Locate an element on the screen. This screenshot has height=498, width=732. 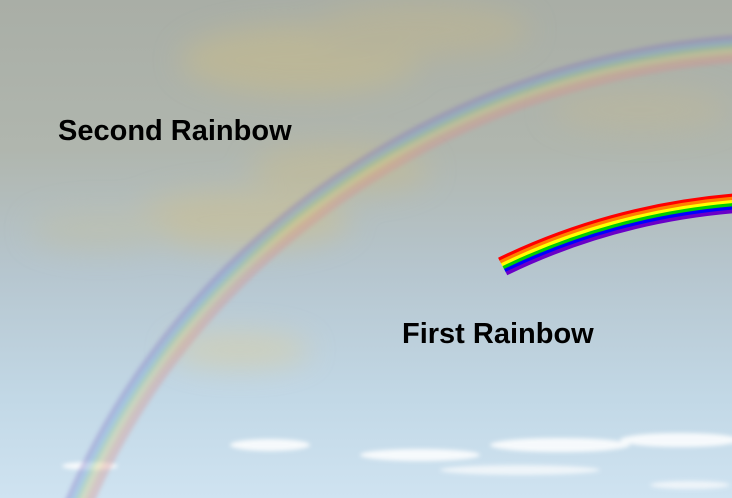
second-rainbow-label: Second Rainbow is located at coordinates (175, 131).